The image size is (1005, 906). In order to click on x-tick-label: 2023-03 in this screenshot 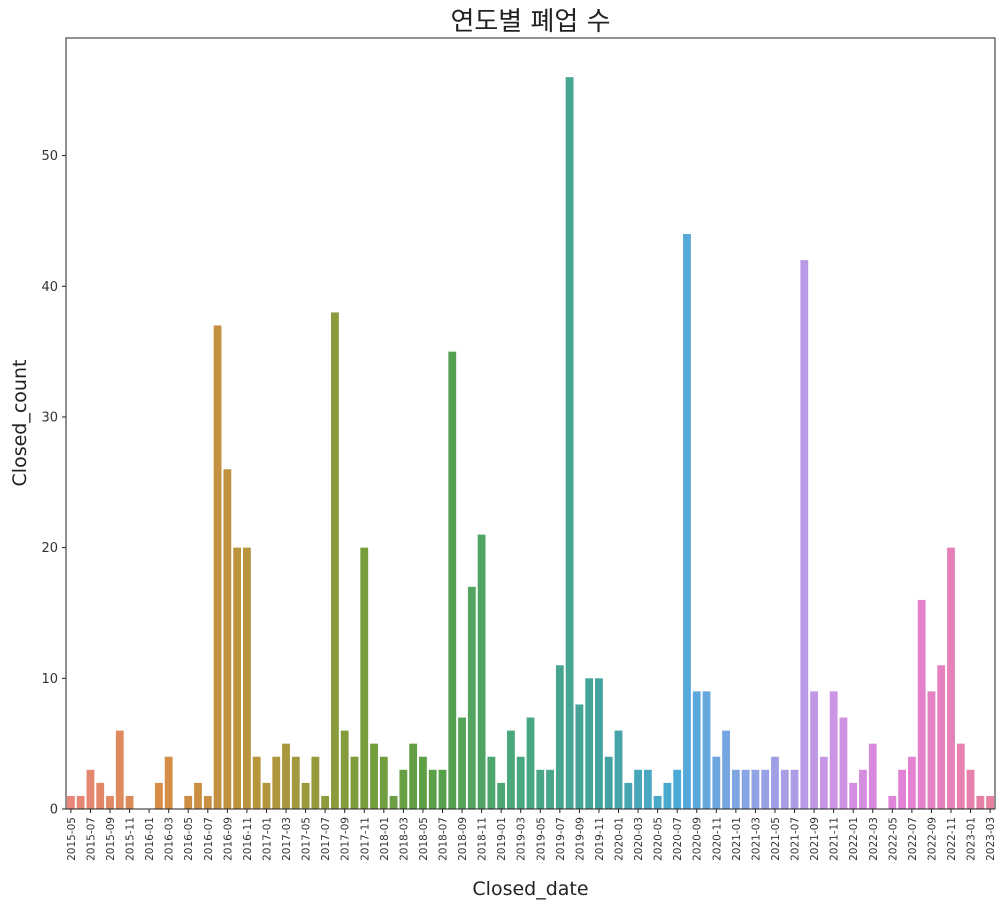, I will do `click(991, 839)`.